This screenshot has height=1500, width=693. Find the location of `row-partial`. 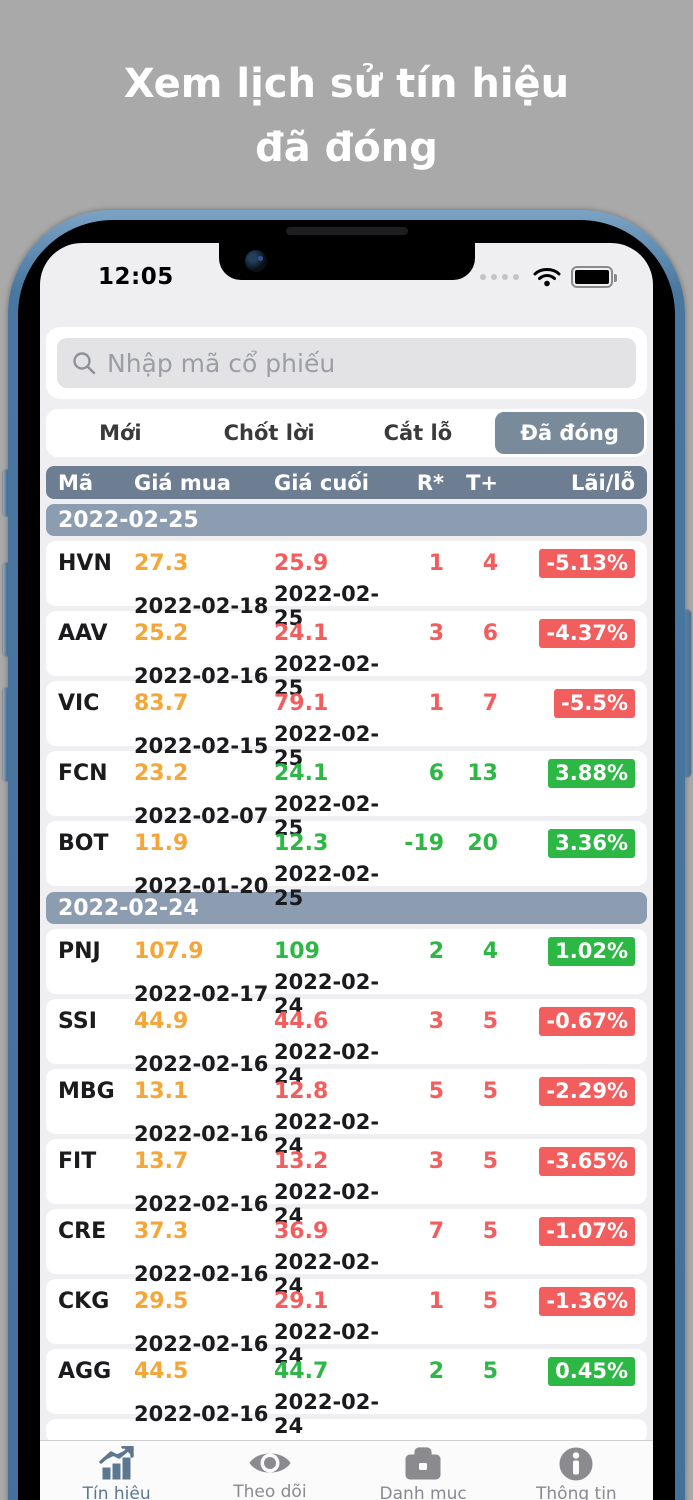

row-partial is located at coordinates (346, 1431).